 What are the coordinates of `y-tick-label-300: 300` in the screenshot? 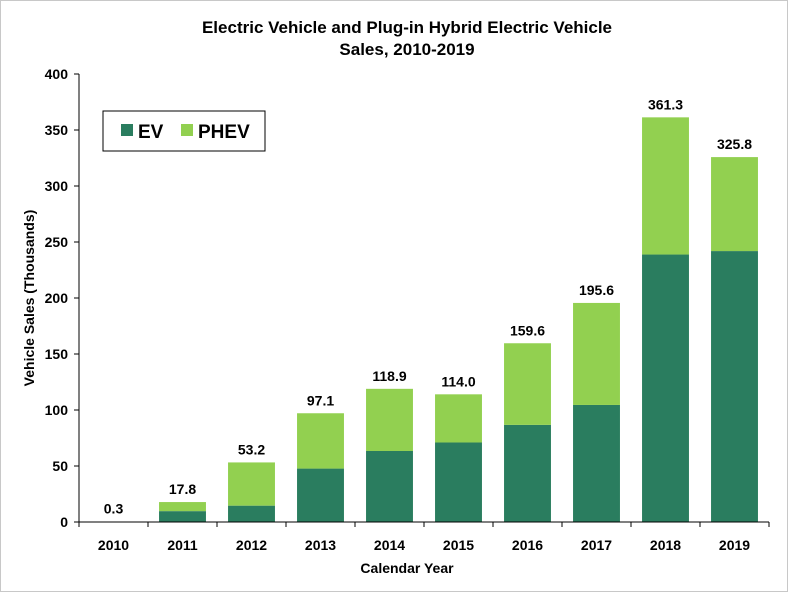 It's located at (57, 186).